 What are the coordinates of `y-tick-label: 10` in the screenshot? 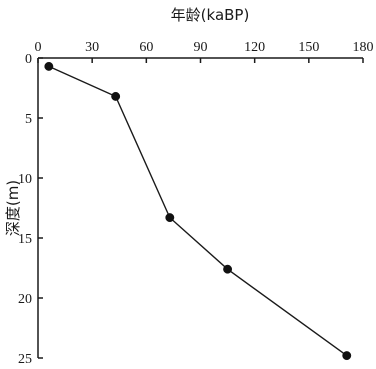 It's located at (25, 179).